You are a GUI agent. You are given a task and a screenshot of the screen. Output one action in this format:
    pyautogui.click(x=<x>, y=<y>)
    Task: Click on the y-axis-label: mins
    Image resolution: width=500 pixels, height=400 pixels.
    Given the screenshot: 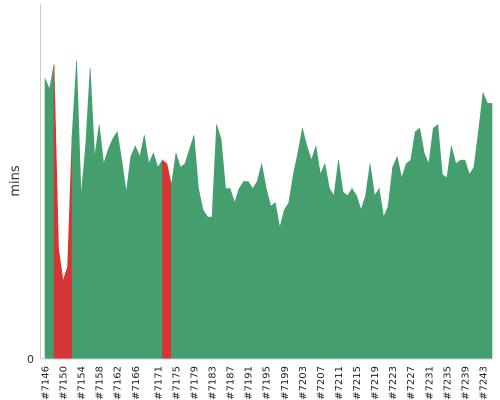 What is the action you would take?
    pyautogui.click(x=15, y=181)
    